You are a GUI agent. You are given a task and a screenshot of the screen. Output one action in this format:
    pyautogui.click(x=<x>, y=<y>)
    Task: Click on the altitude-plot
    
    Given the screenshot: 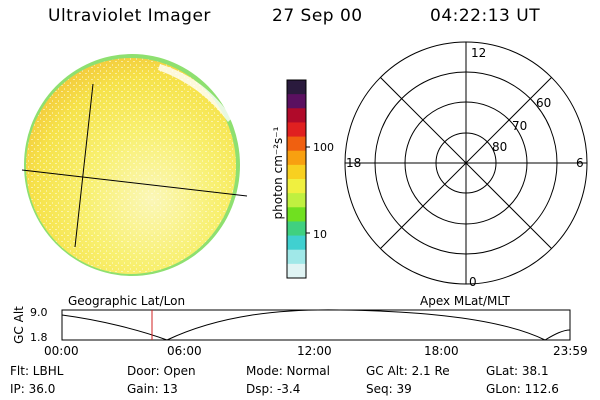 What is the action you would take?
    pyautogui.click(x=316, y=325)
    